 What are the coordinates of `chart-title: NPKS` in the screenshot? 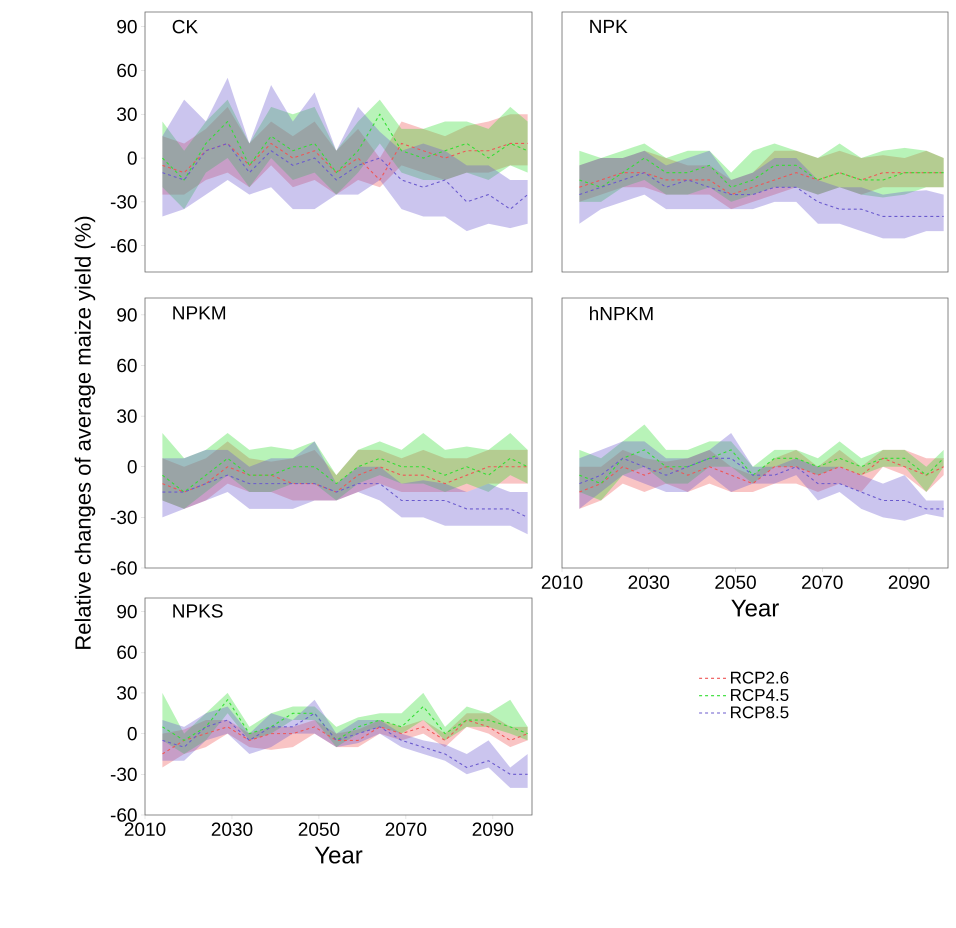 It's located at (198, 611).